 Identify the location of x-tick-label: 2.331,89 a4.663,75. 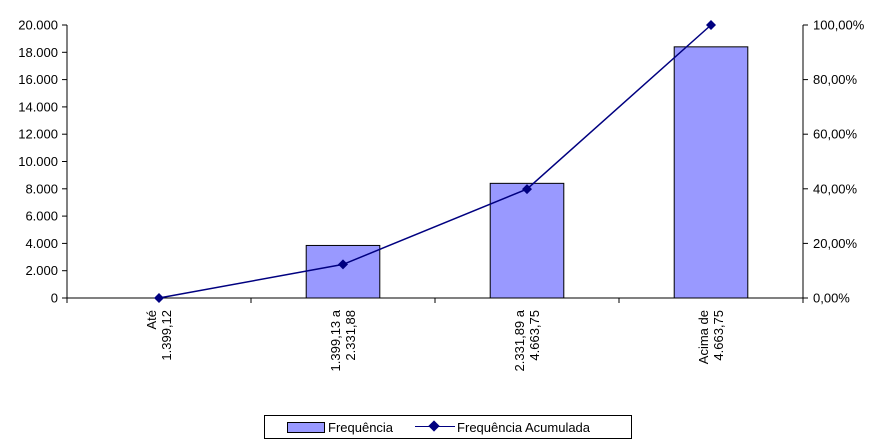
(527, 340).